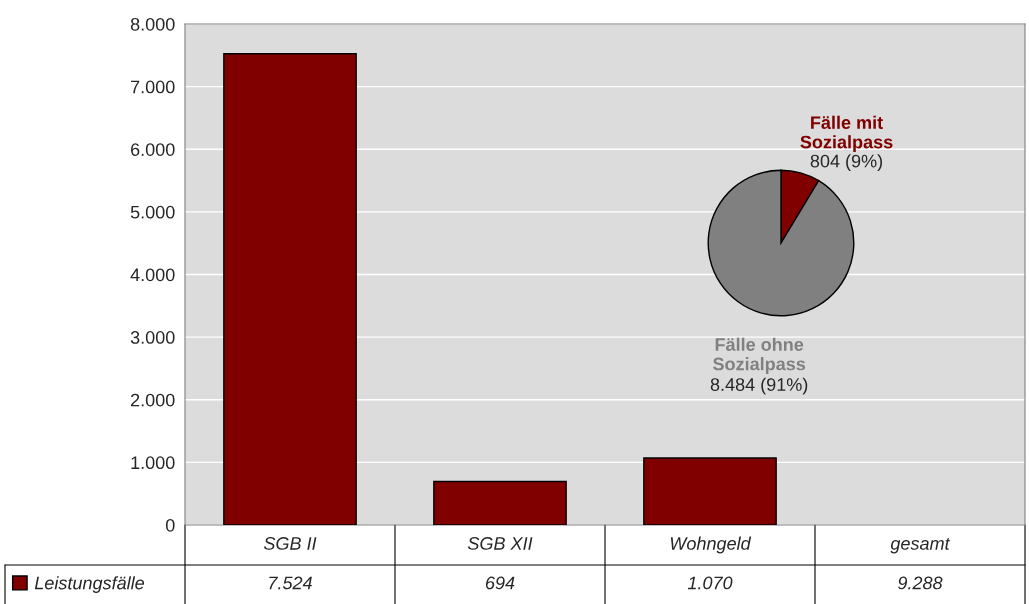  What do you see at coordinates (152, 24) in the screenshot?
I see `y-tick-label: 8.000` at bounding box center [152, 24].